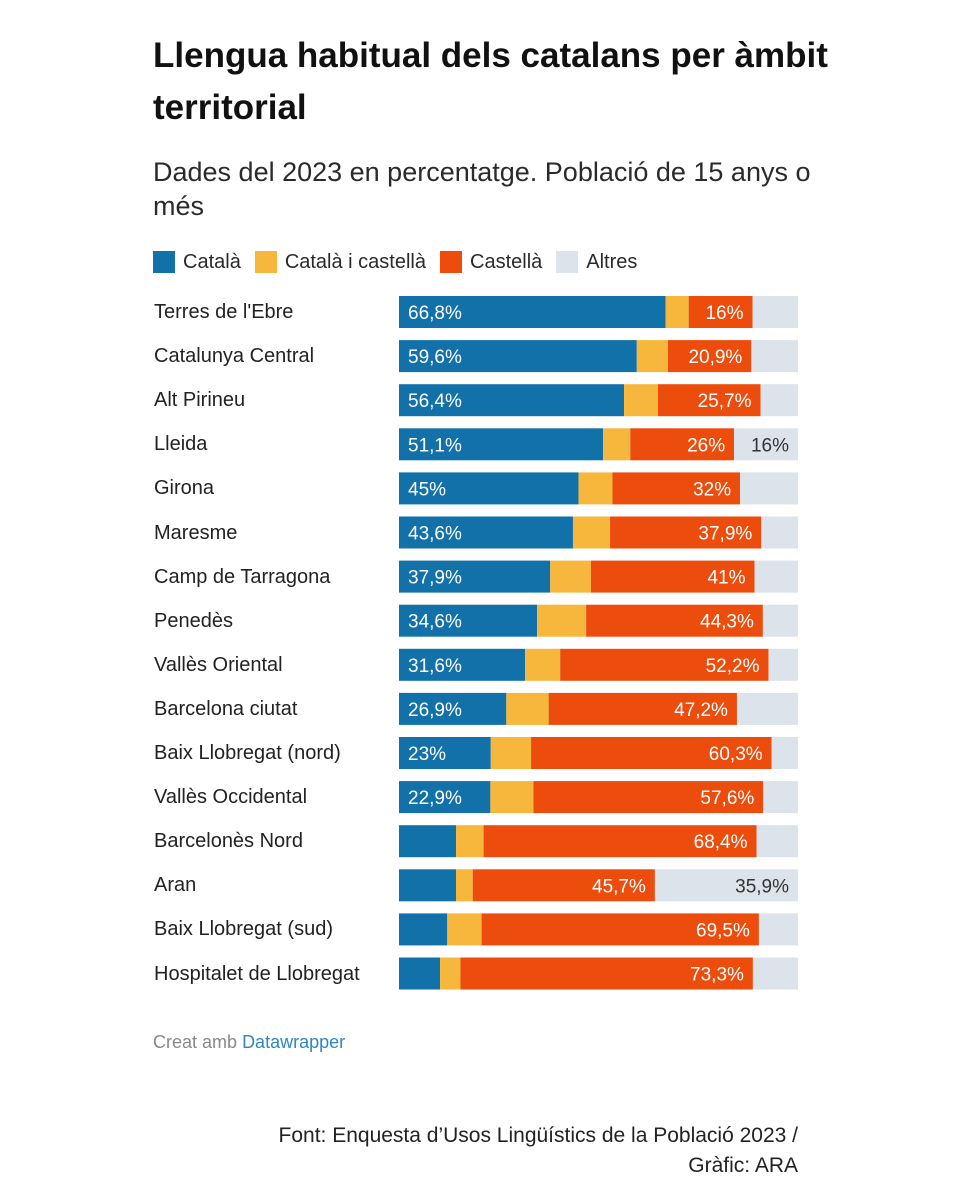 This screenshot has height=1200, width=960. I want to click on data-label-castella-barcelona-ciutat: 47,2%, so click(701, 710).